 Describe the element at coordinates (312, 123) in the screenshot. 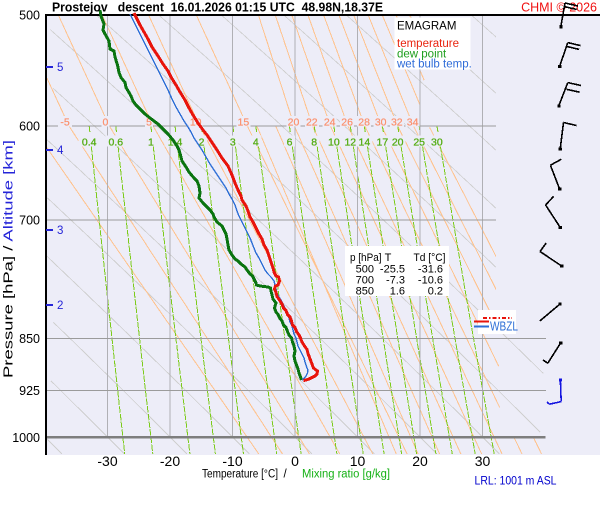

I see `svg-text: 22` at that location.